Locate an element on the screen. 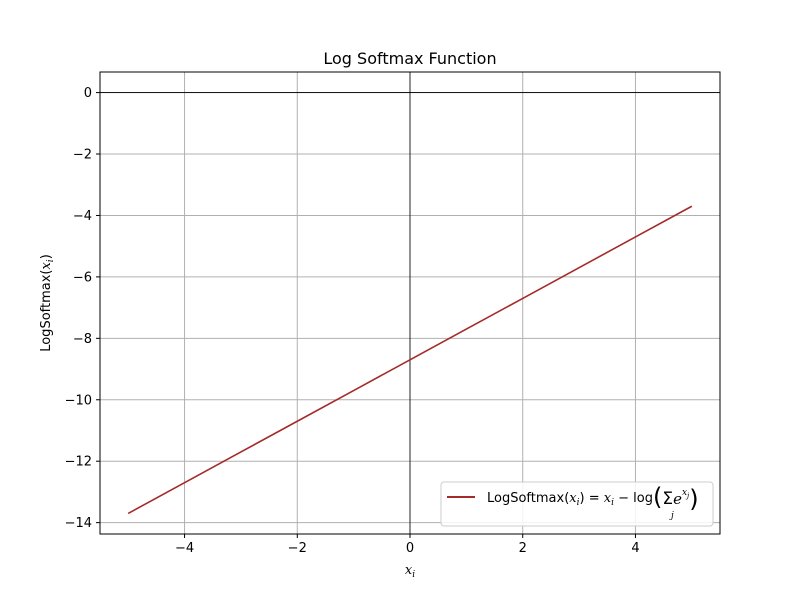  y-tick-label: −12 is located at coordinates (78, 462).